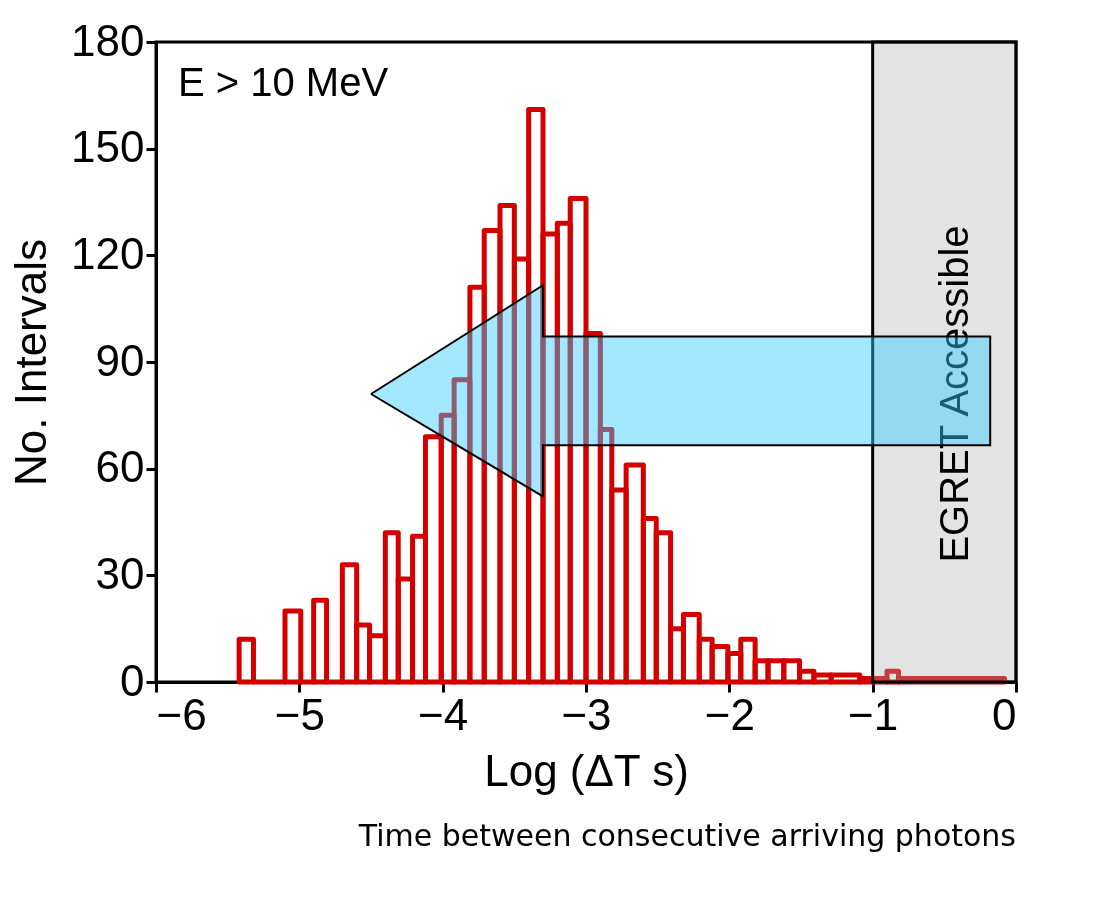 The image size is (1111, 899). What do you see at coordinates (120, 467) in the screenshot?
I see `y-tick-label: 60` at bounding box center [120, 467].